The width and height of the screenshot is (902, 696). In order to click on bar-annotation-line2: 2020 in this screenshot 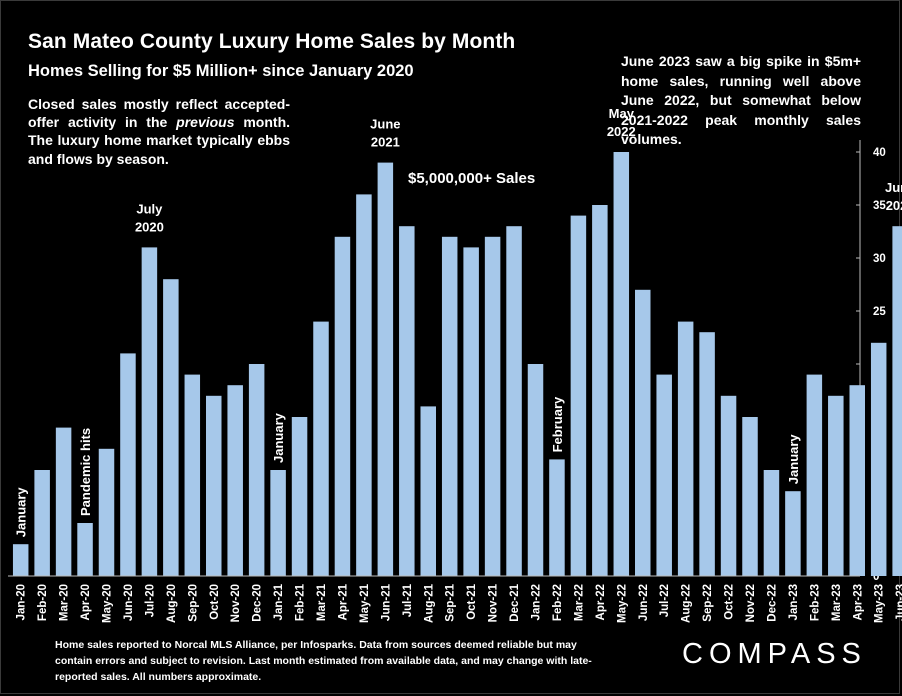, I will do `click(149, 226)`.